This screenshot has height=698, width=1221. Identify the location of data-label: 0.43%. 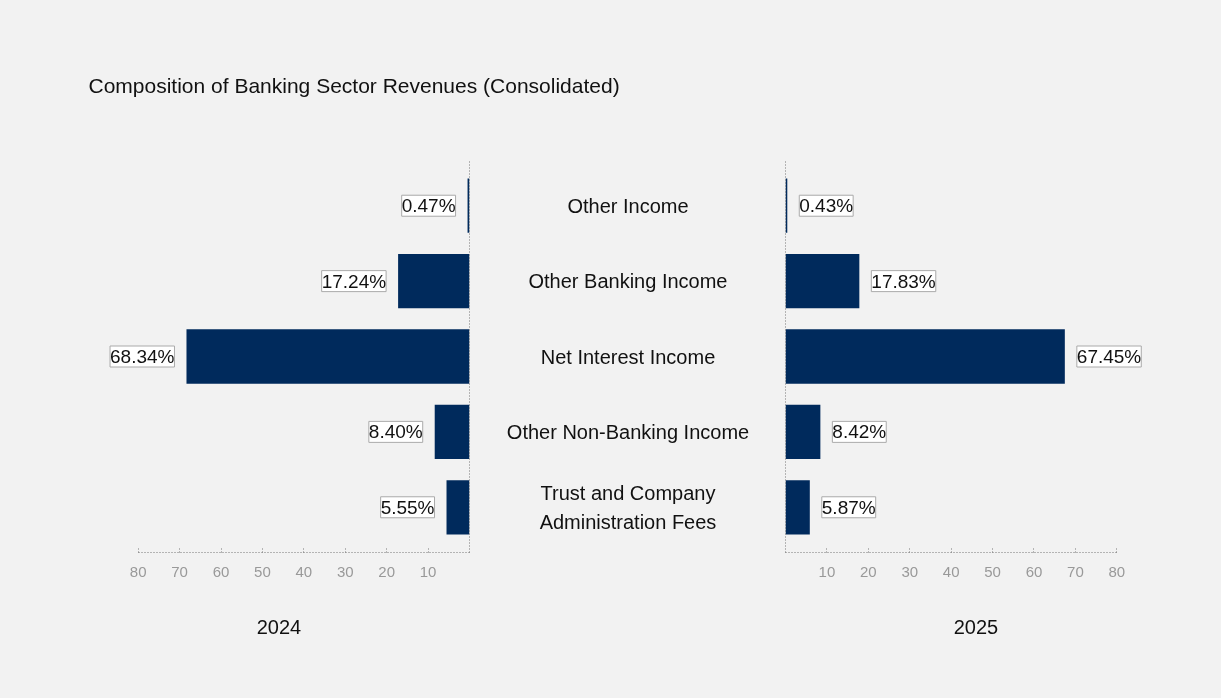
(826, 206).